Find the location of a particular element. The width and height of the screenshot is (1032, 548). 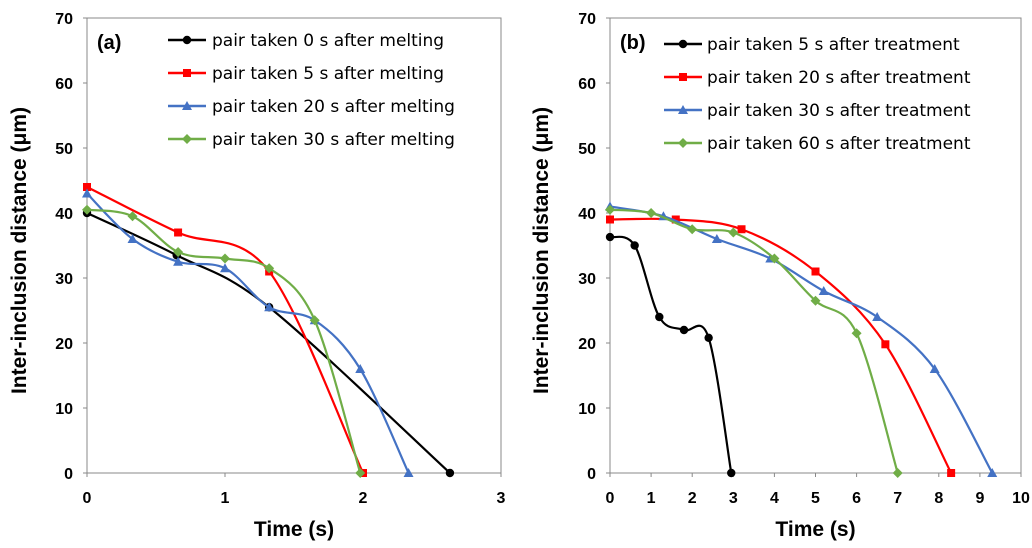

legend-entry: pair taken 5 s after treatment is located at coordinates (833, 45).